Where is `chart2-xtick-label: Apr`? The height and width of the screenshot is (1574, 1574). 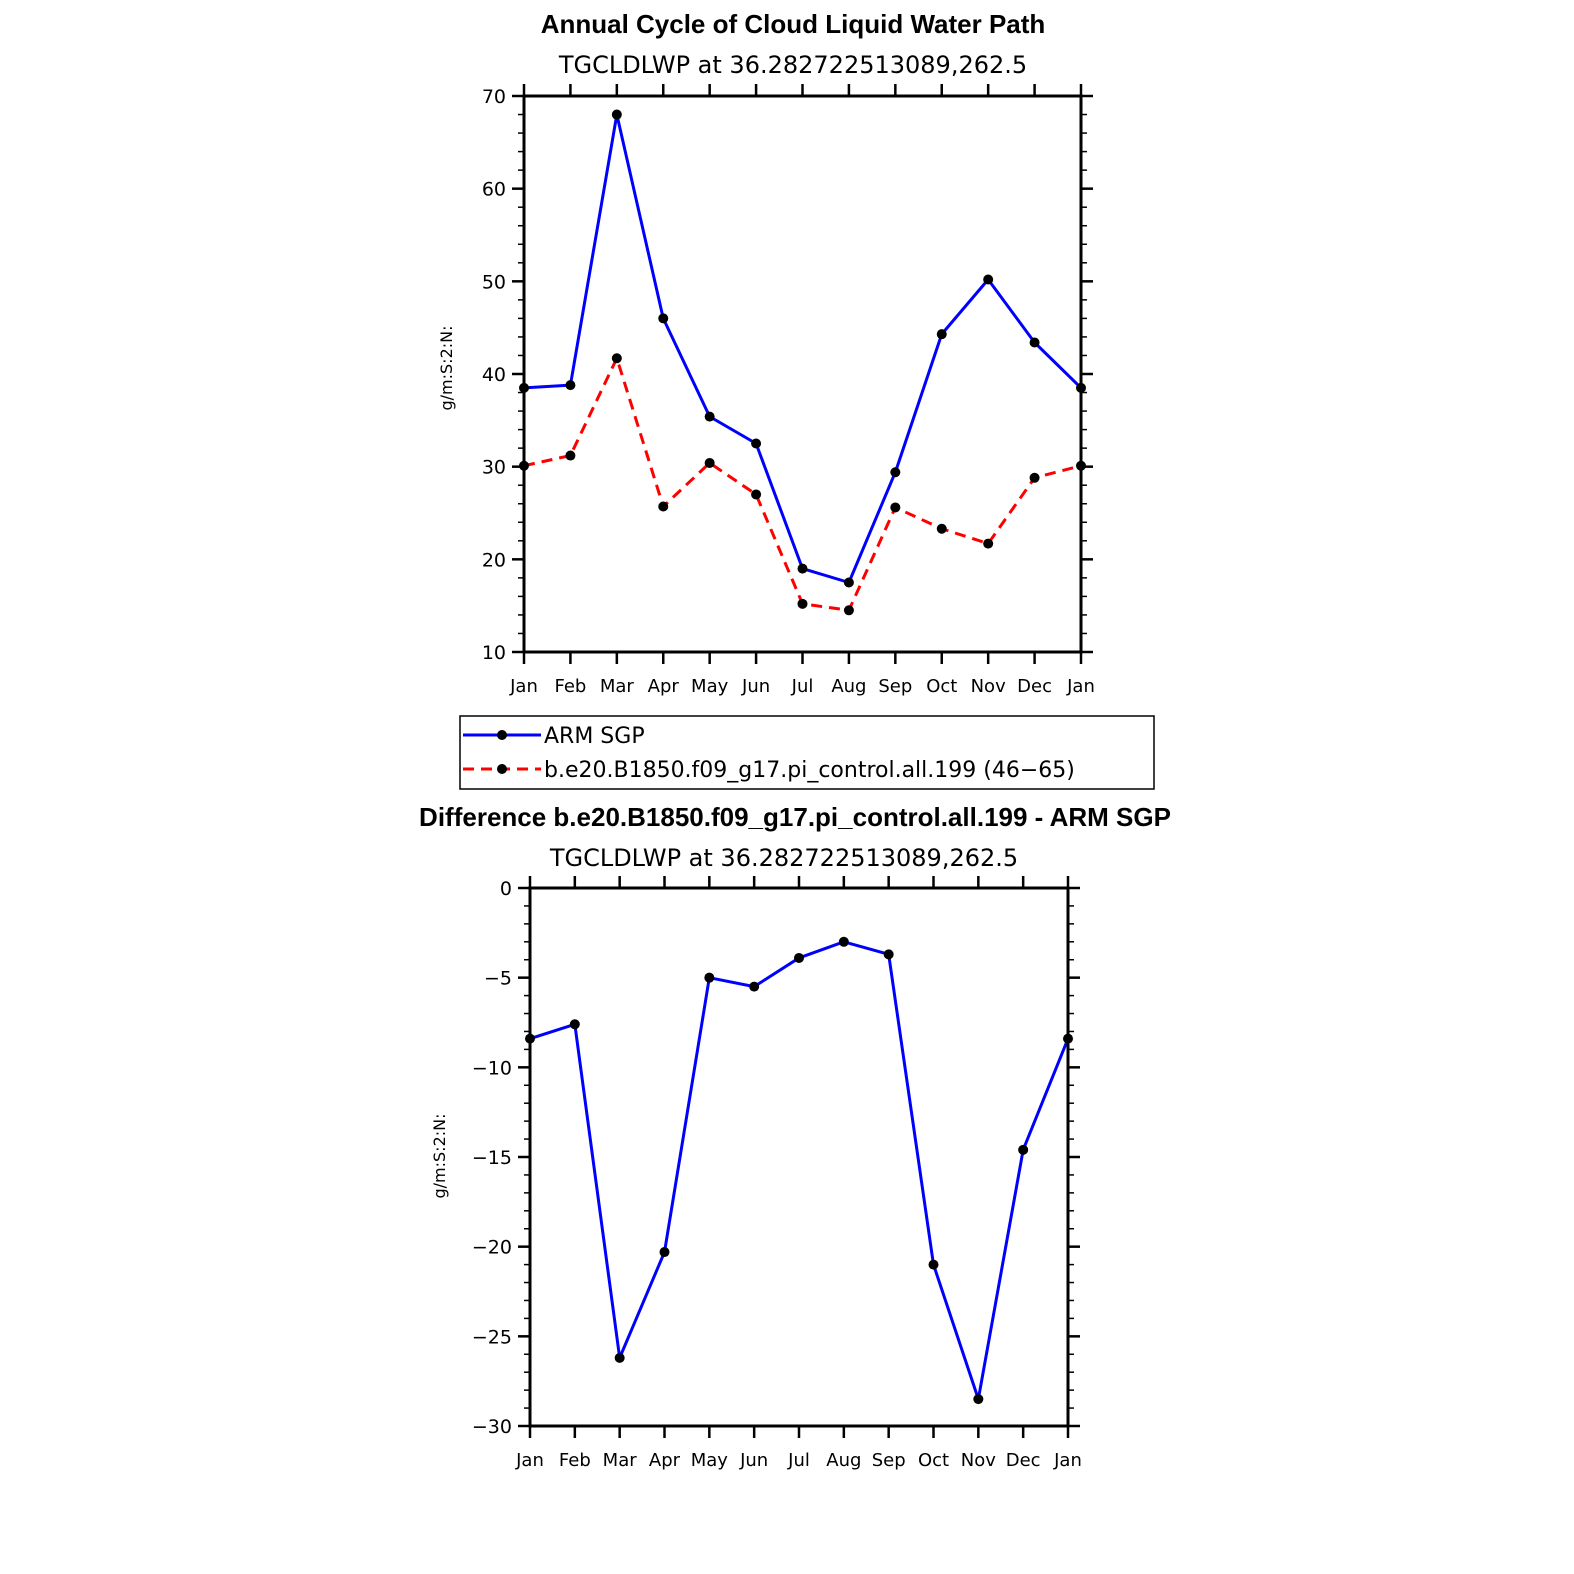 chart2-xtick-label: Apr is located at coordinates (665, 1460).